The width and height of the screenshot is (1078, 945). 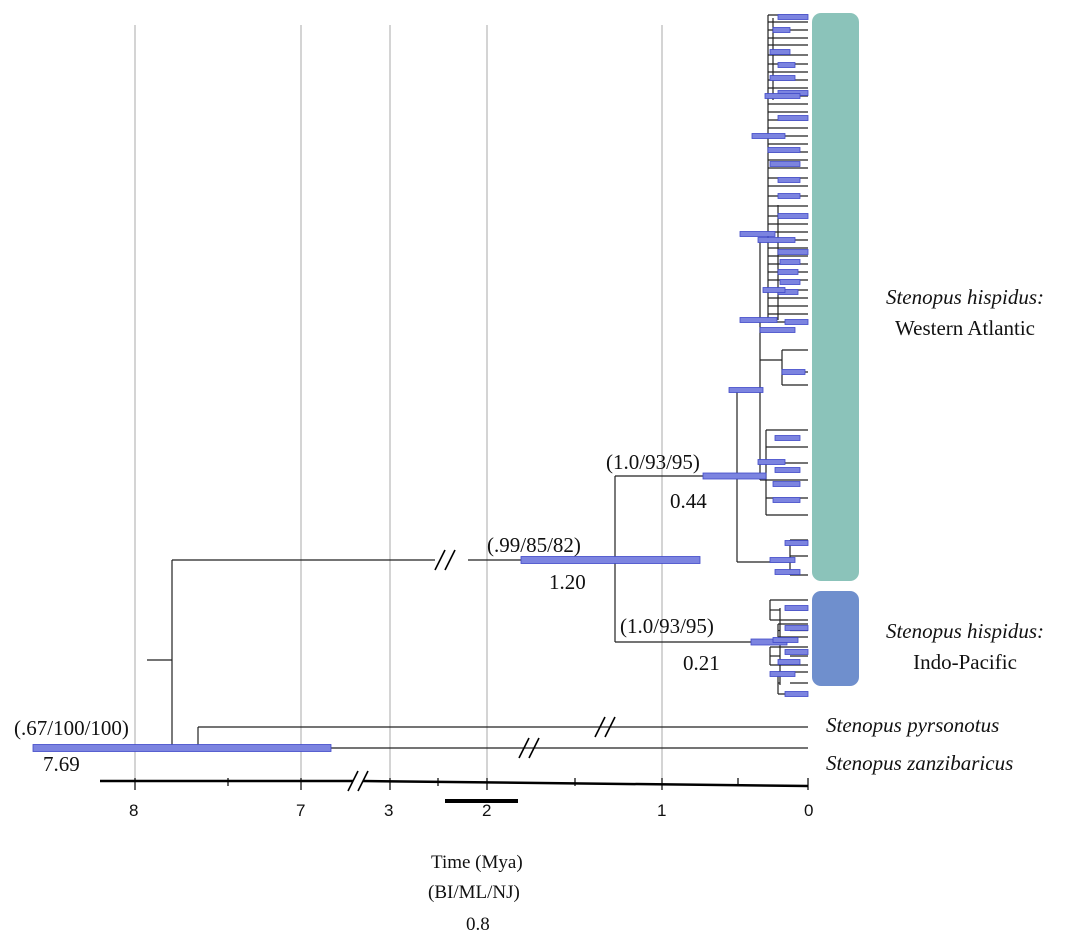 What do you see at coordinates (809, 810) in the screenshot?
I see `axis-tick-label: 0` at bounding box center [809, 810].